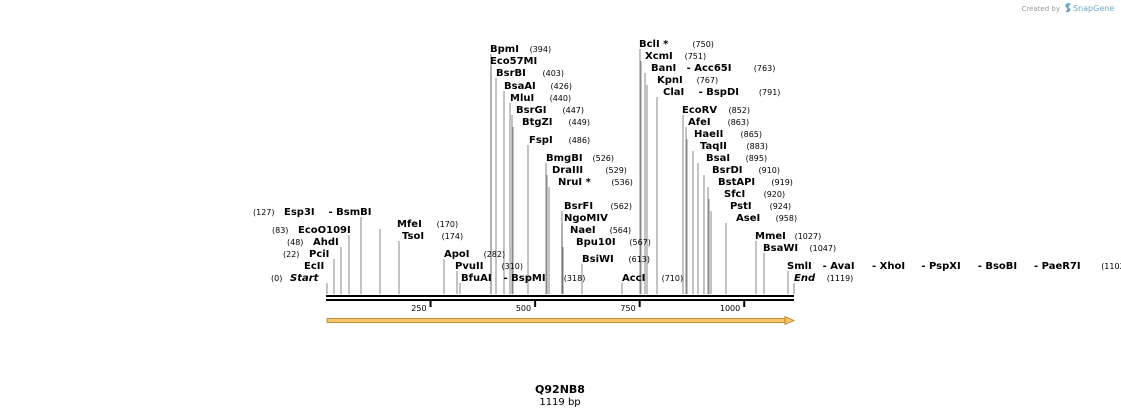 The image size is (1121, 417). What do you see at coordinates (1057, 266) in the screenshot?
I see `isoschizomer-name: - PaeR7I` at bounding box center [1057, 266].